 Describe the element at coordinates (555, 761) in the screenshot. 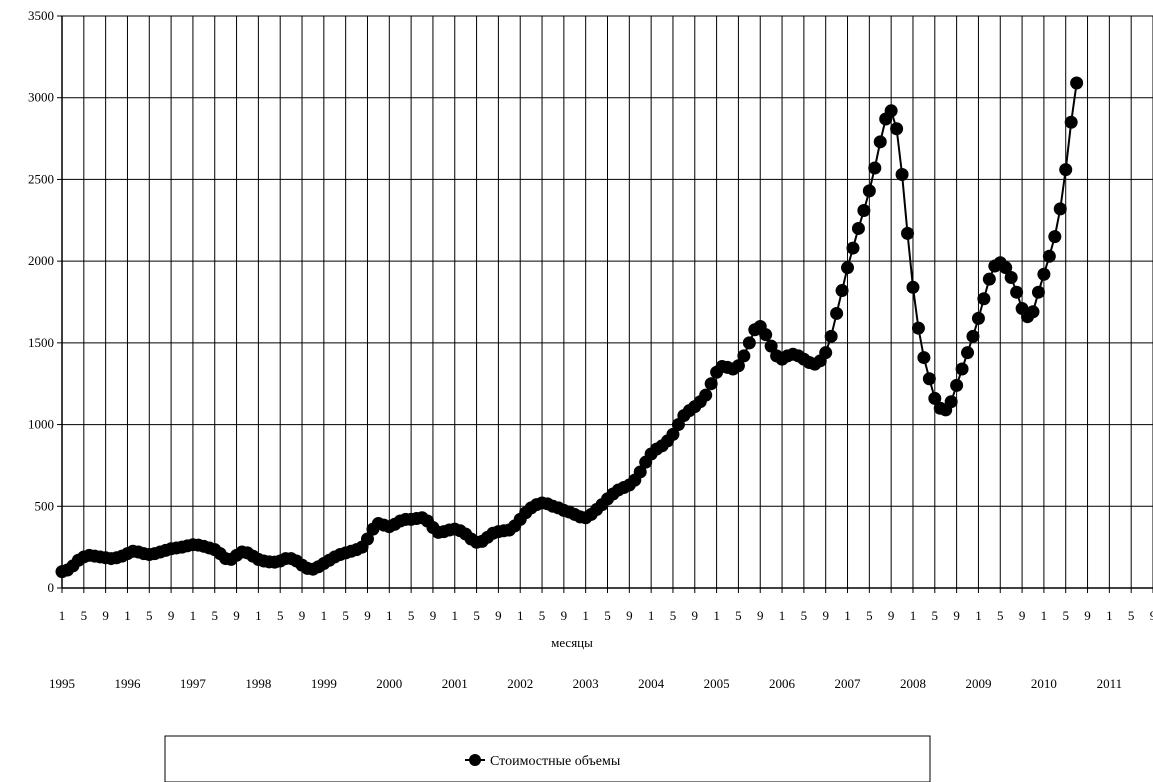

I see `legend-label: Стоимостные объемы` at that location.